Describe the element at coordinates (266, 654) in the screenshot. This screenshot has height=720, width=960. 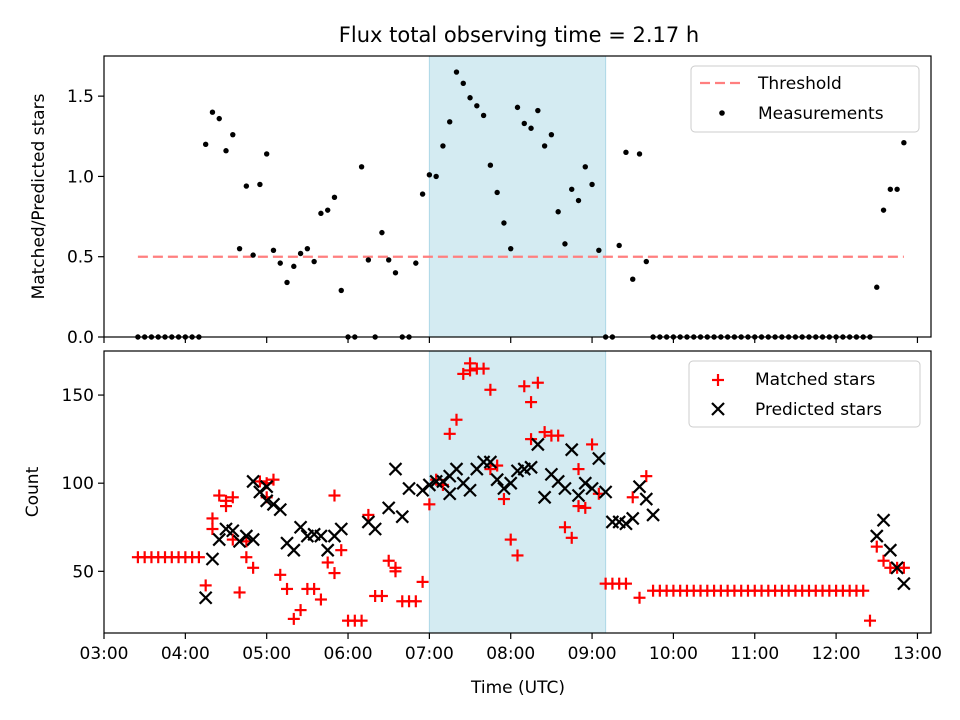
I see `x-tick-label: 05:00` at that location.